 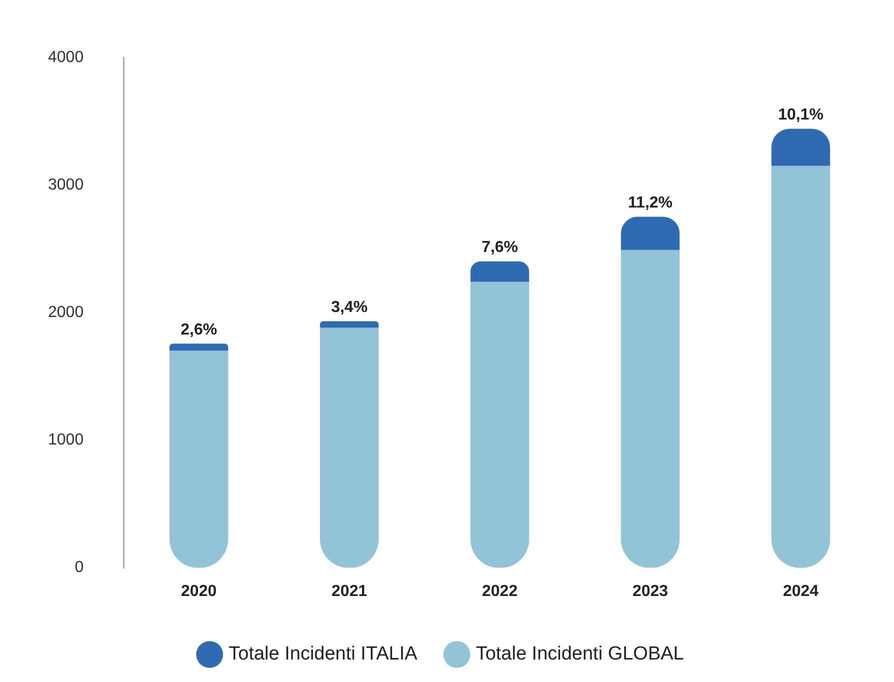 What do you see at coordinates (650, 203) in the screenshot?
I see `annotation: 11,2%` at bounding box center [650, 203].